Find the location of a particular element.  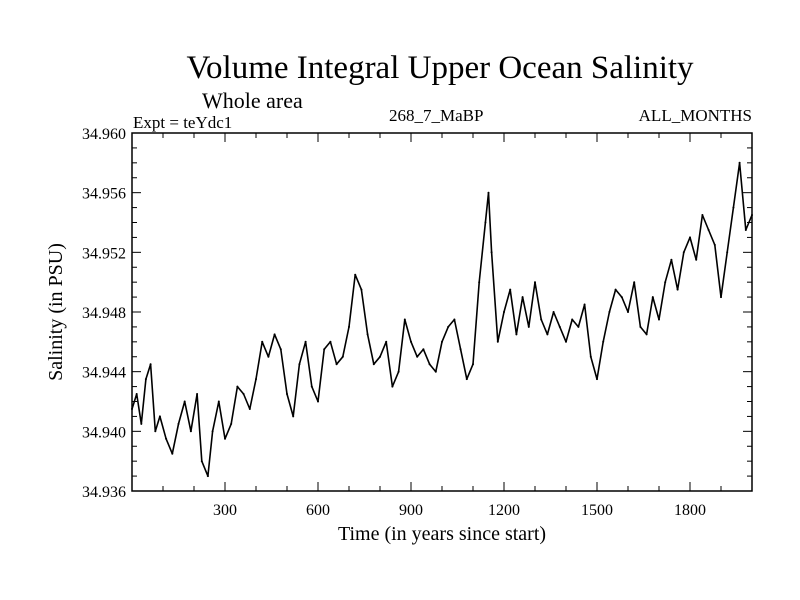

experiment-label: Expt = teYdc1 is located at coordinates (183, 122).